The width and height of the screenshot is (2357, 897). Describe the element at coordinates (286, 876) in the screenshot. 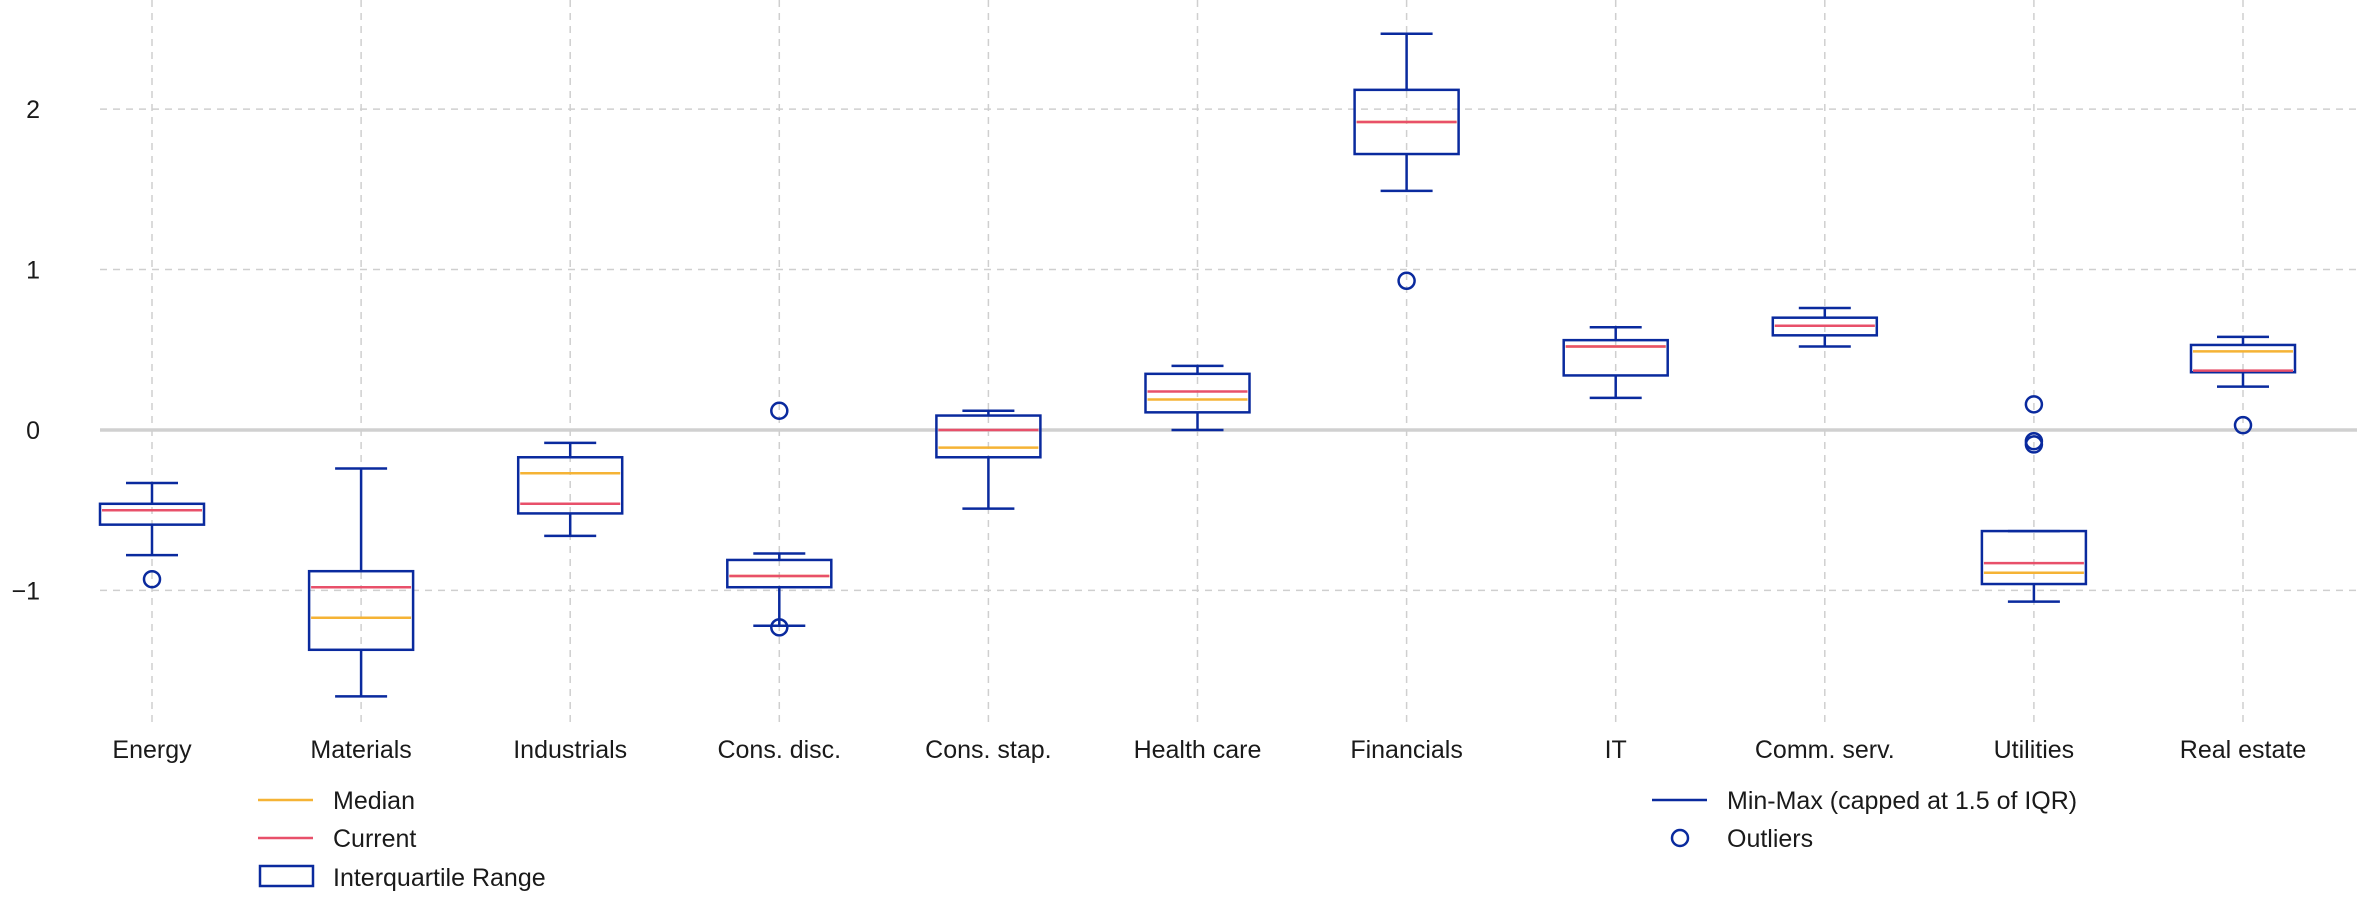

I see `legend-iqr-swatch` at that location.